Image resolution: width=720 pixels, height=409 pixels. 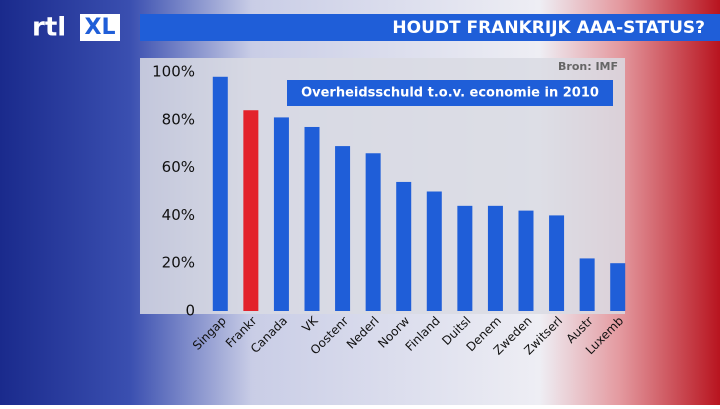 What do you see at coordinates (588, 66) in the screenshot?
I see `source: Bron: IMF` at bounding box center [588, 66].